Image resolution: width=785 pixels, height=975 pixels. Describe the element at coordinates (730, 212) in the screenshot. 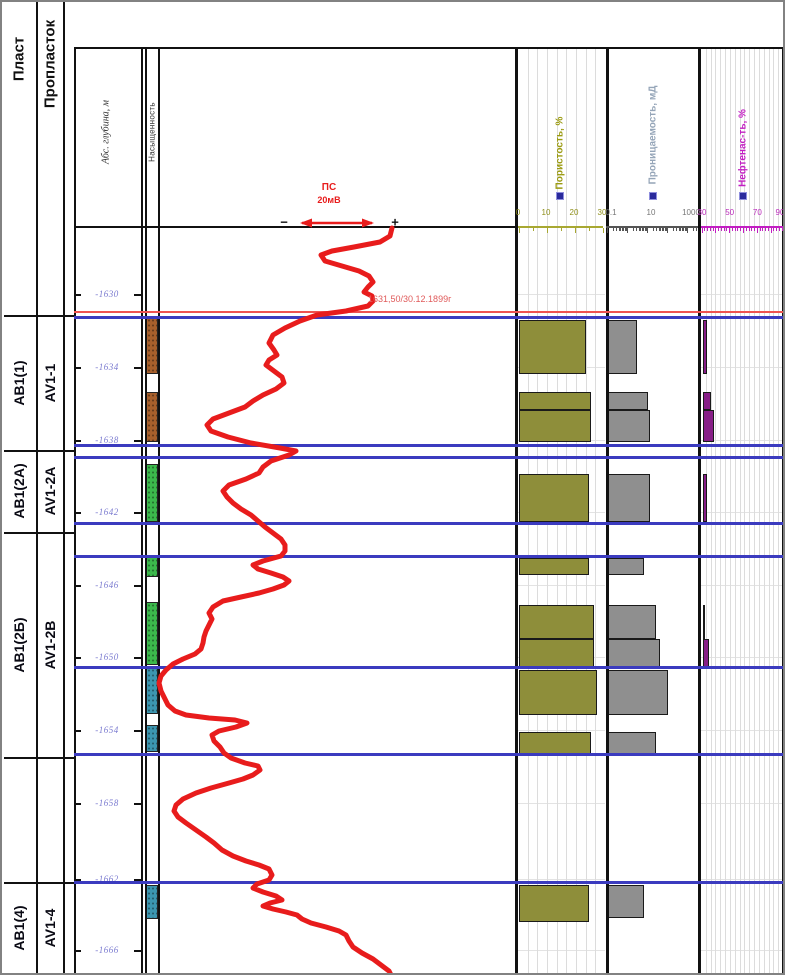

I see `oil-saturation-axis-number: 50` at that location.